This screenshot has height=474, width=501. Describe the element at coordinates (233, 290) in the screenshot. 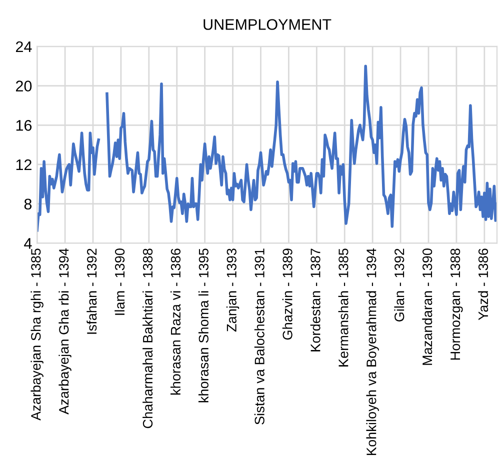

I see `x-tick-label: Zanjan - 1393` at that location.